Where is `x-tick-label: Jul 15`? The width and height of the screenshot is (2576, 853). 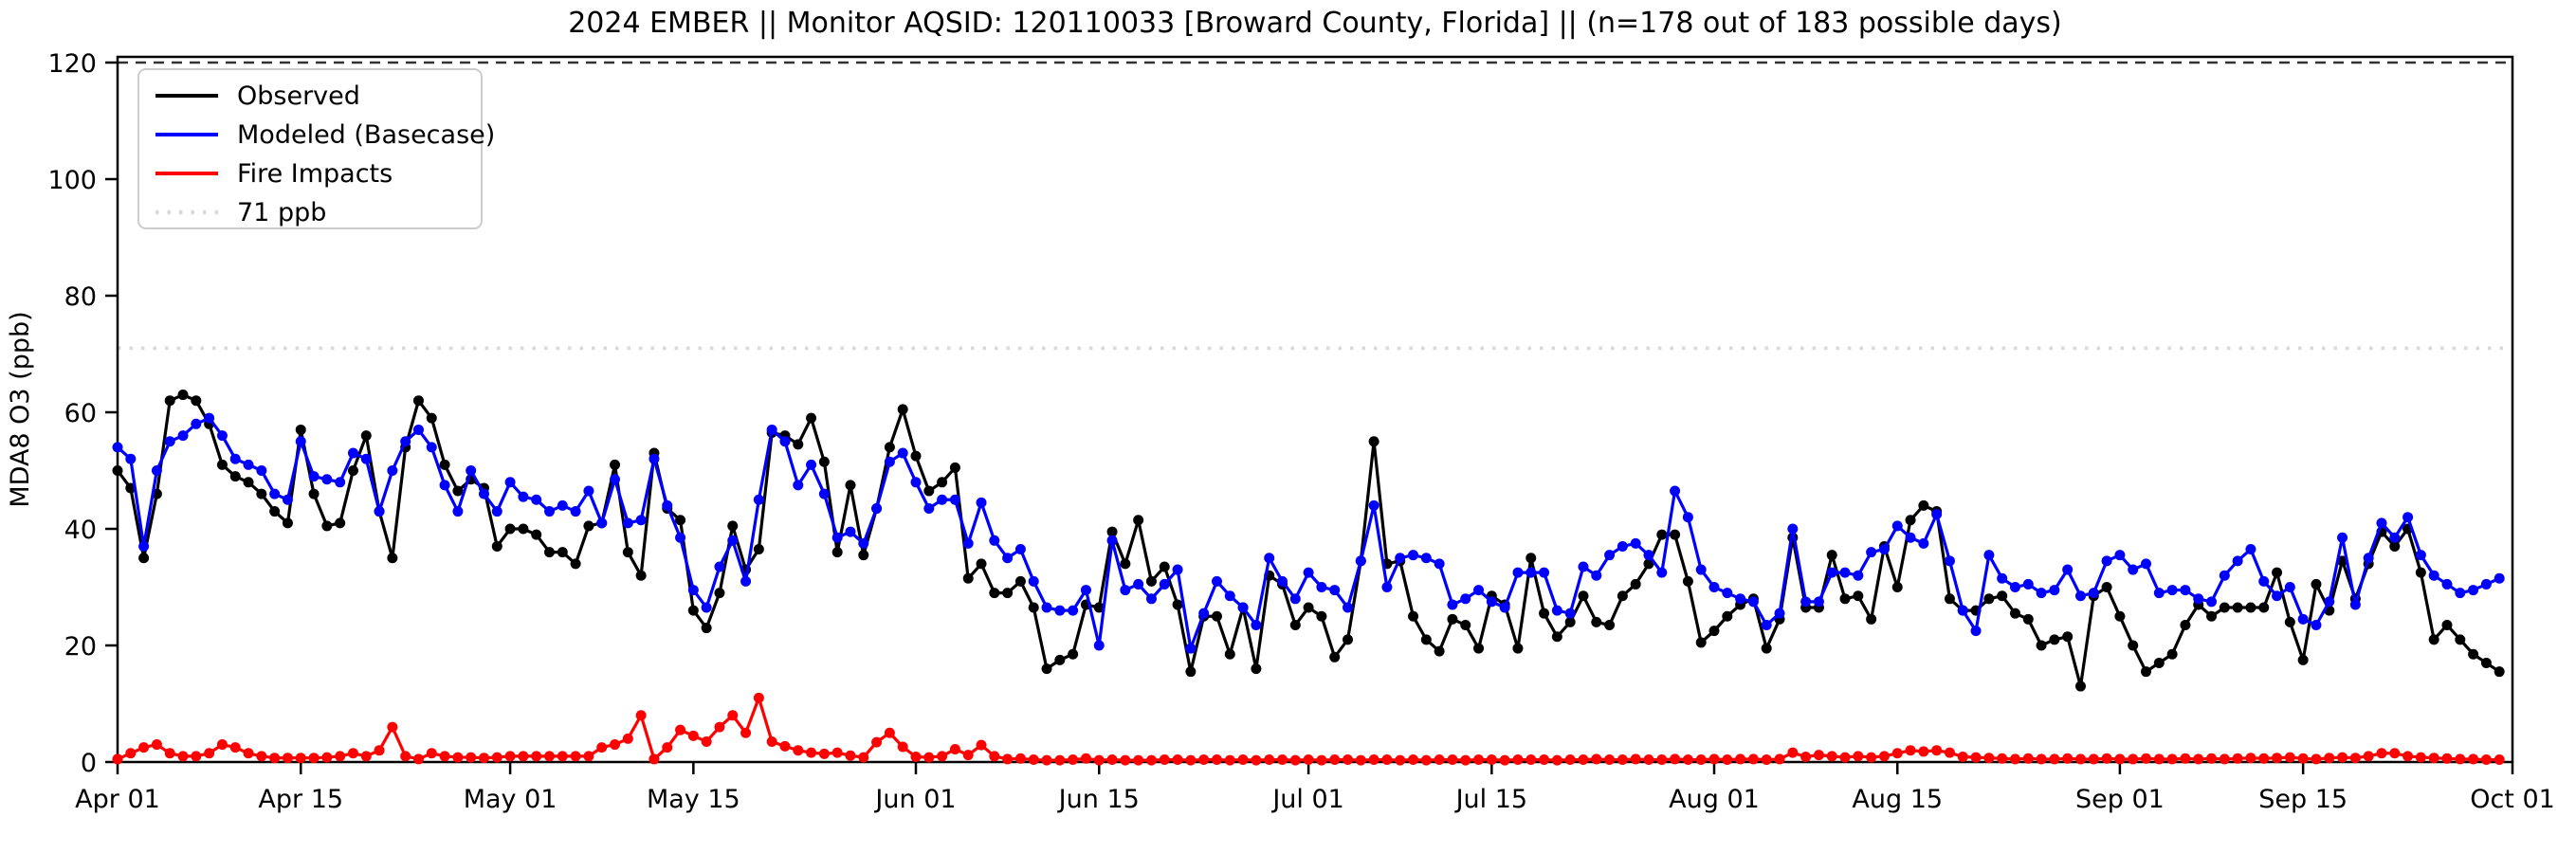 x-tick-label: Jul 15 is located at coordinates (1491, 799).